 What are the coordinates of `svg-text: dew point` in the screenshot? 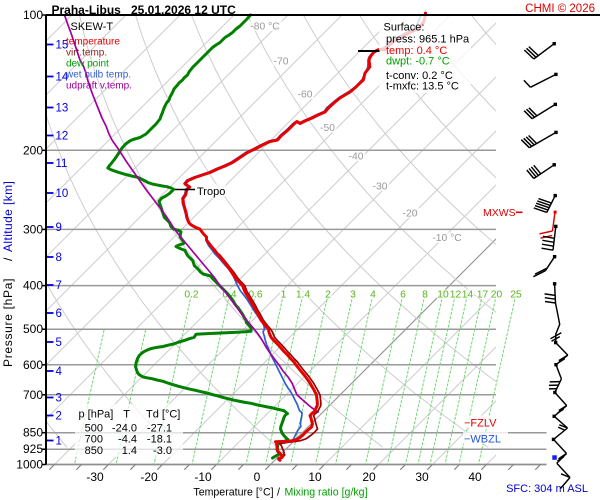 It's located at (87, 63).